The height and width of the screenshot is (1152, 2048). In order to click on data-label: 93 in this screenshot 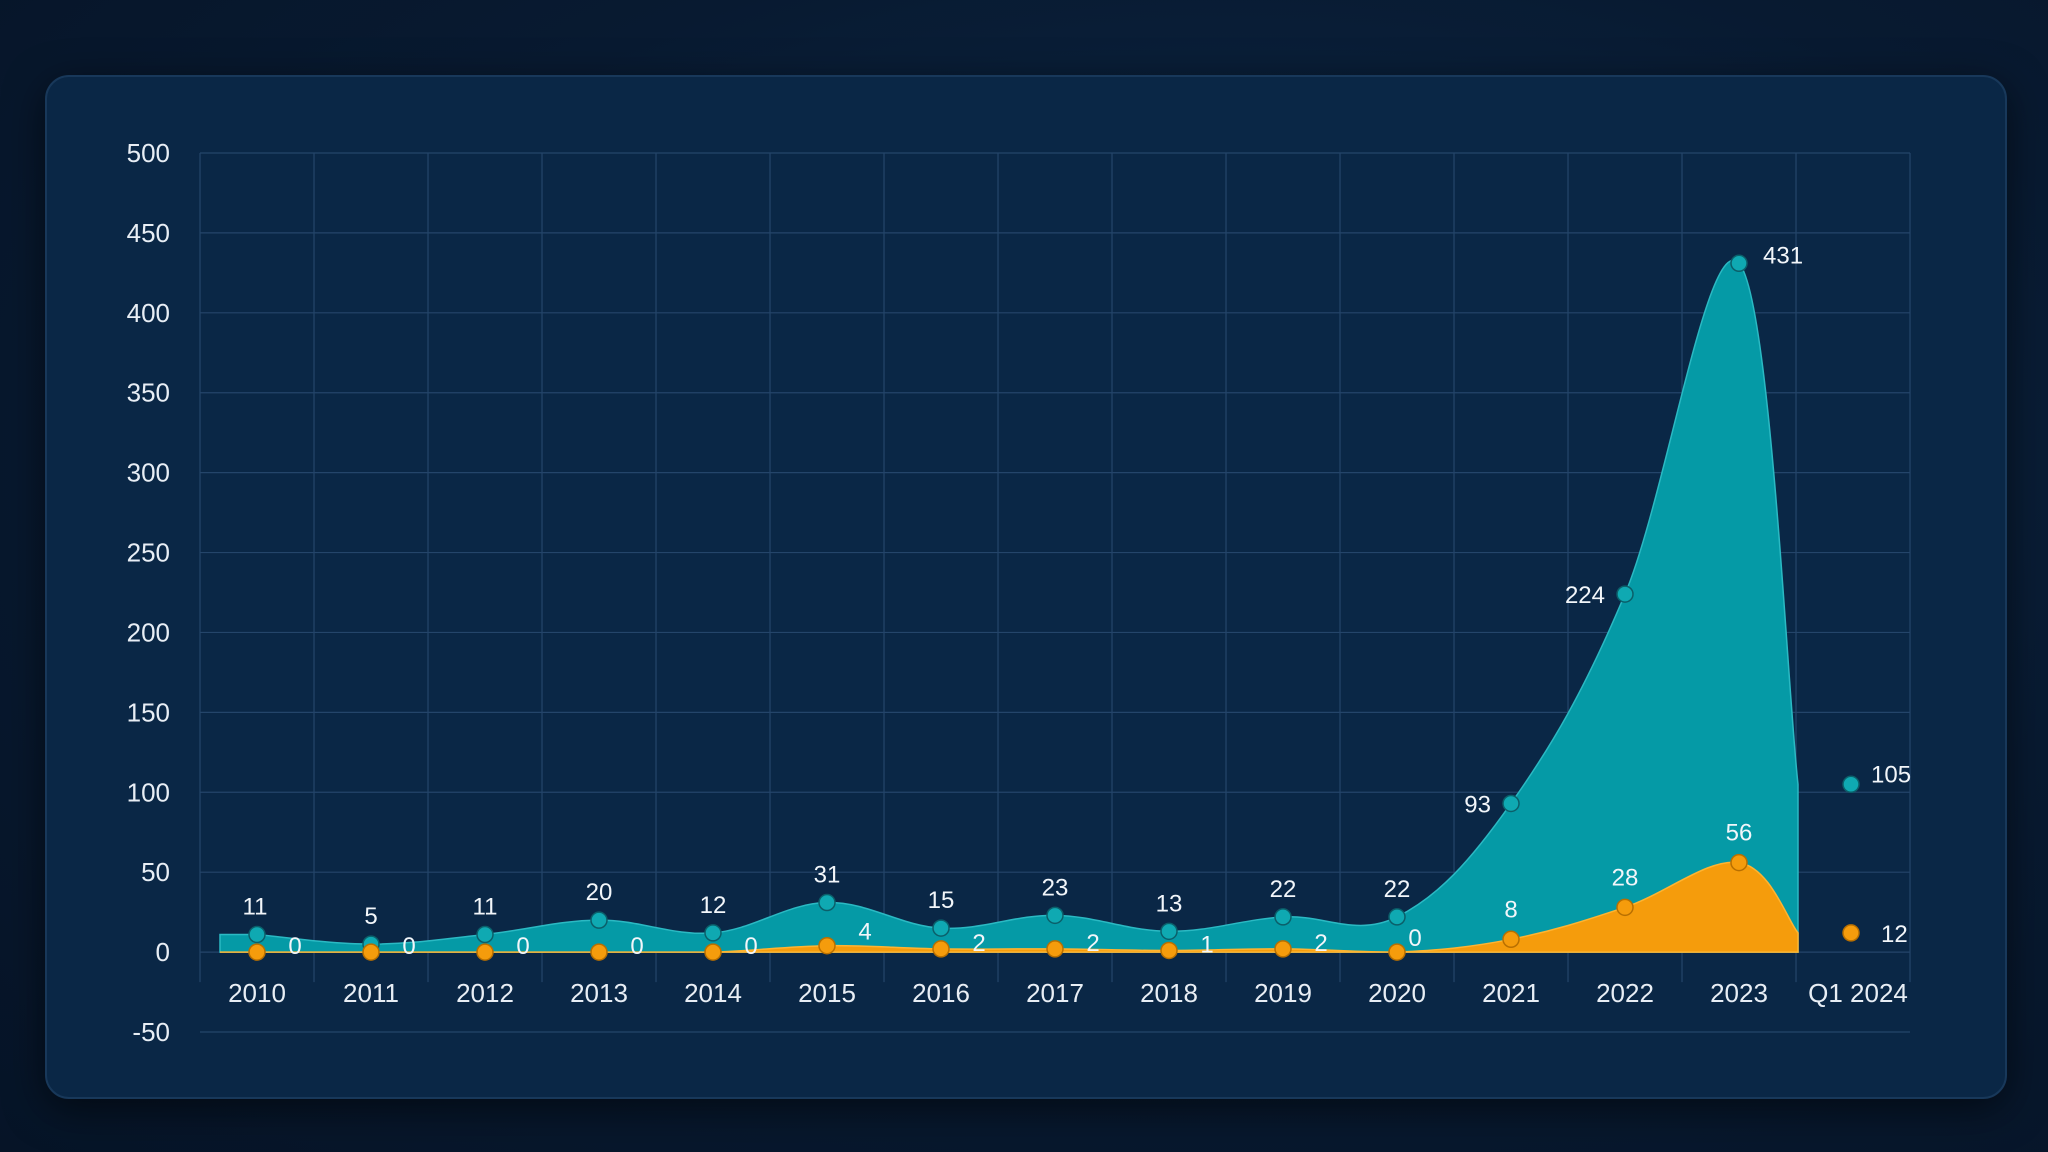, I will do `click(1477, 804)`.